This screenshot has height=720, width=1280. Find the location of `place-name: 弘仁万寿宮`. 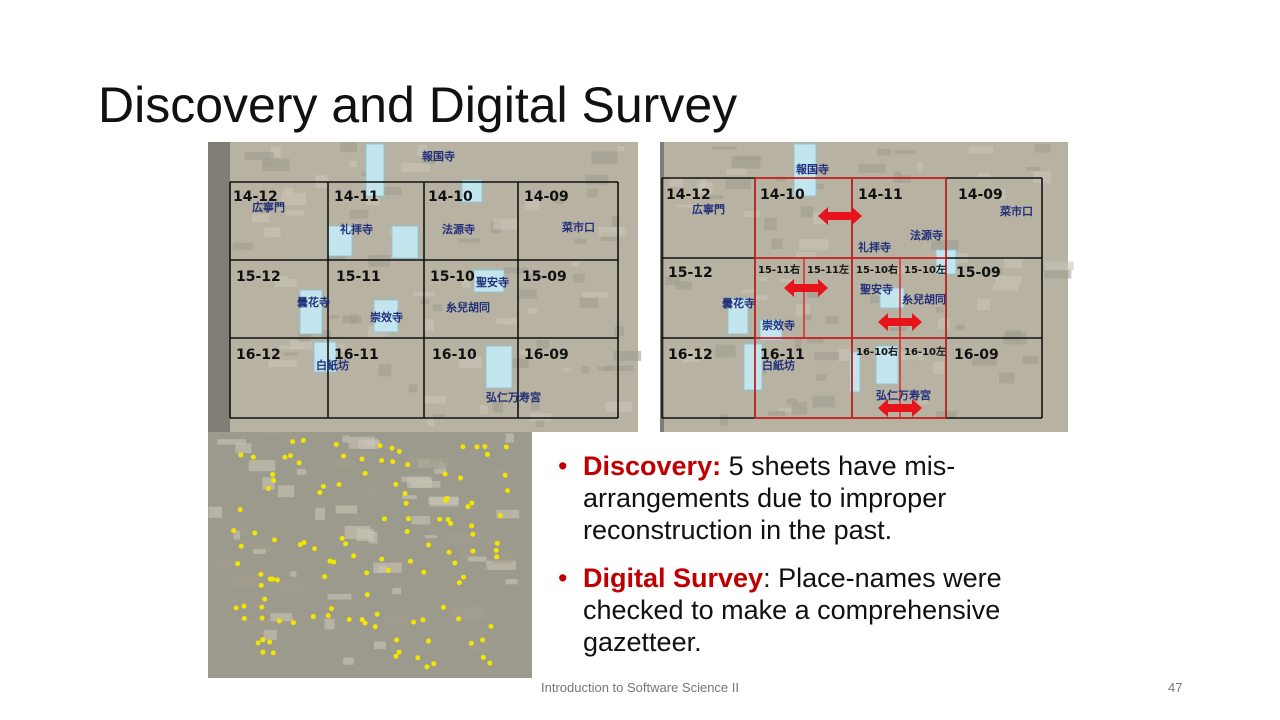

place-name: 弘仁万寿宮 is located at coordinates (903, 395).